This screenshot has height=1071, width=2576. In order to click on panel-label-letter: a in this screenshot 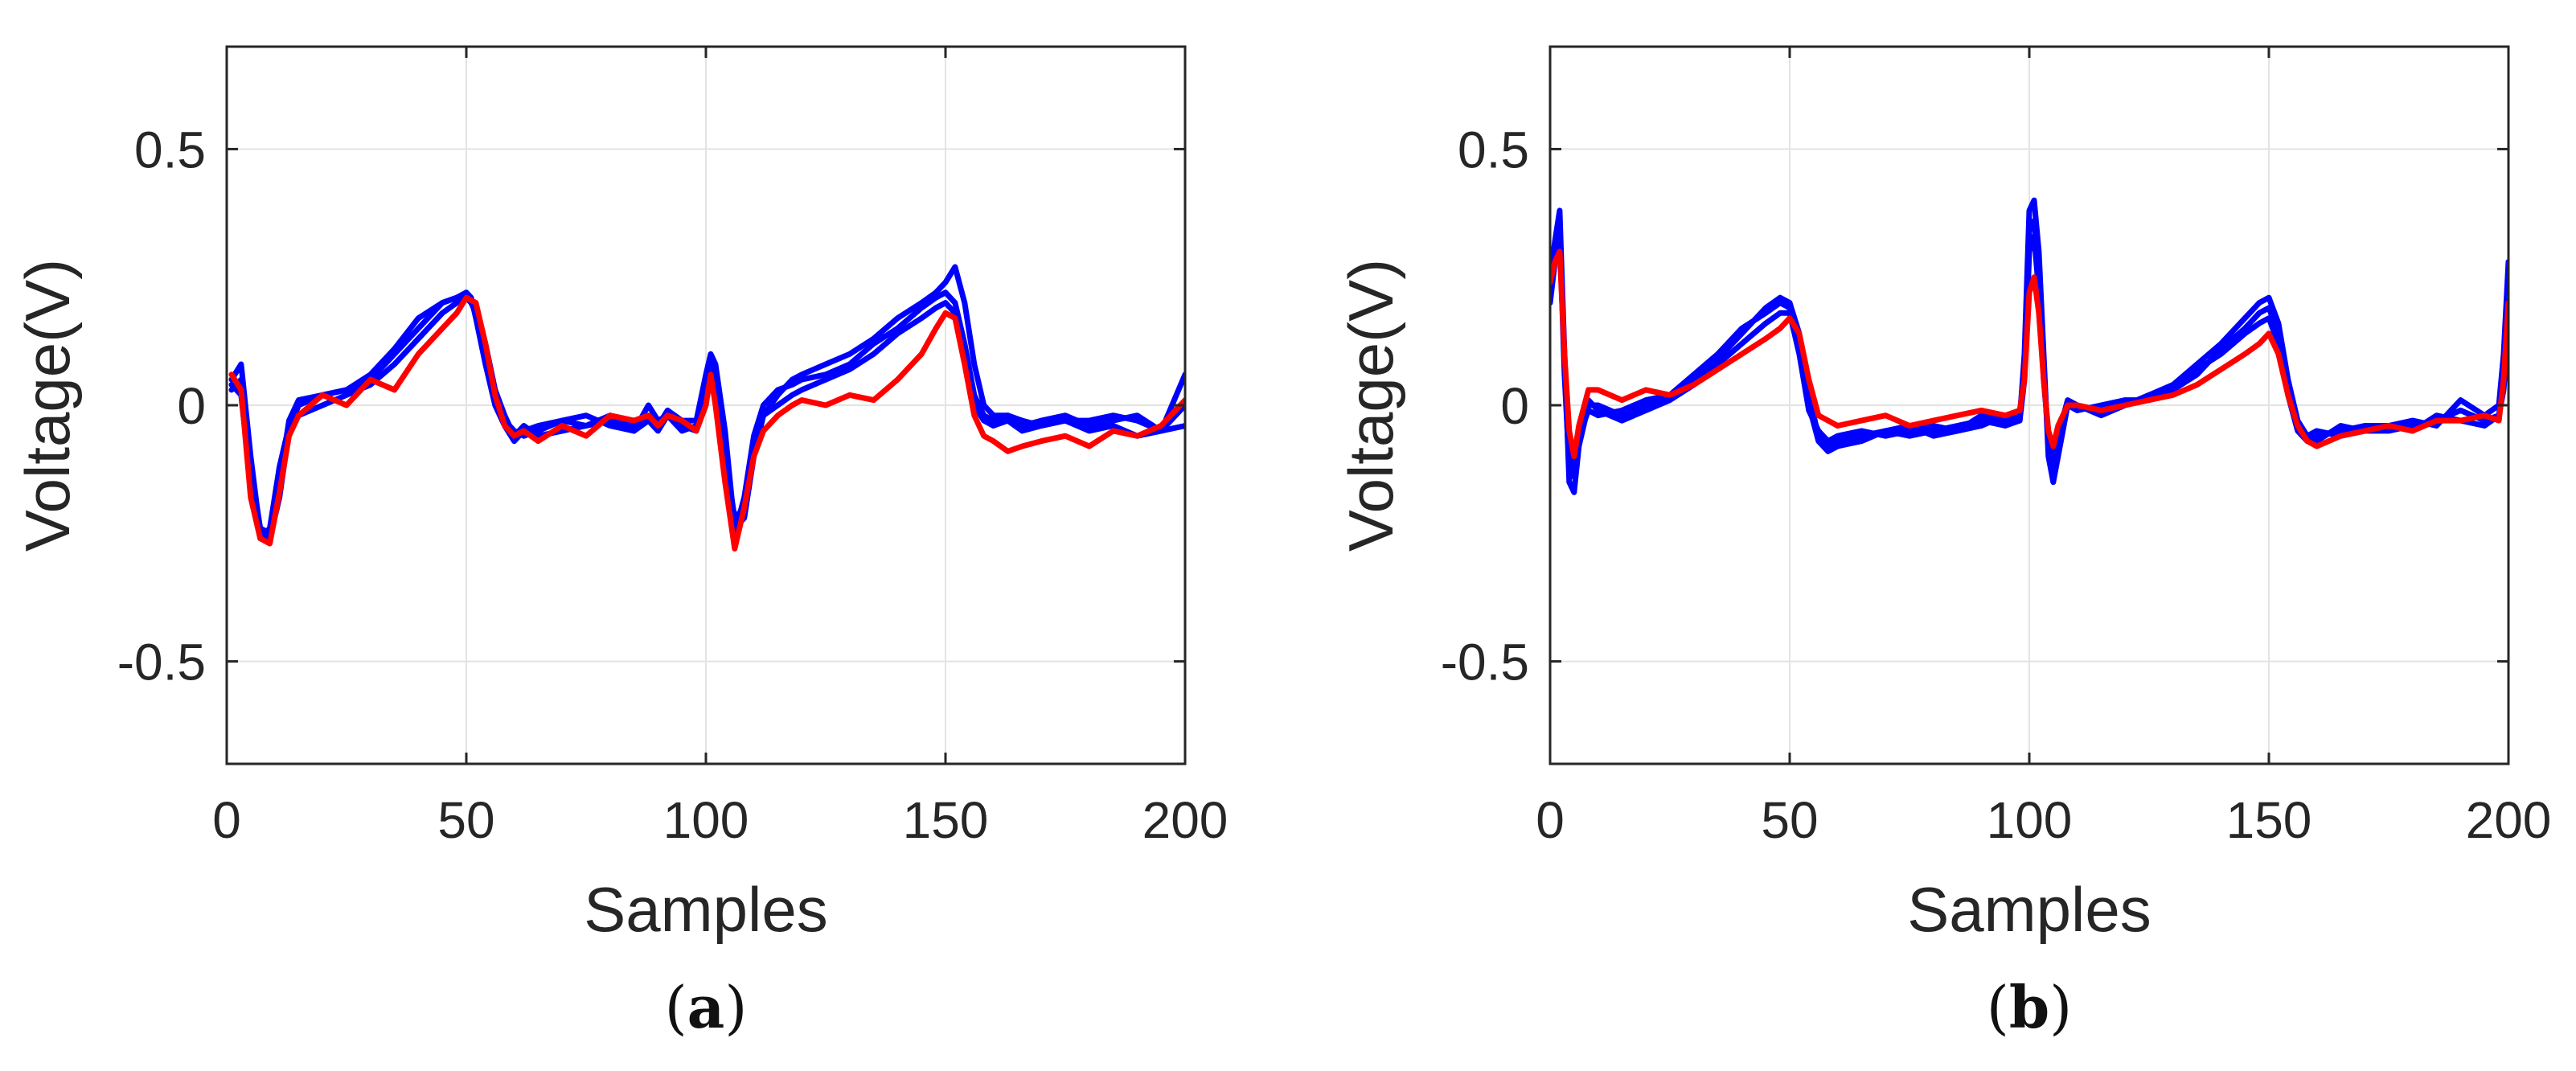, I will do `click(706, 1007)`.